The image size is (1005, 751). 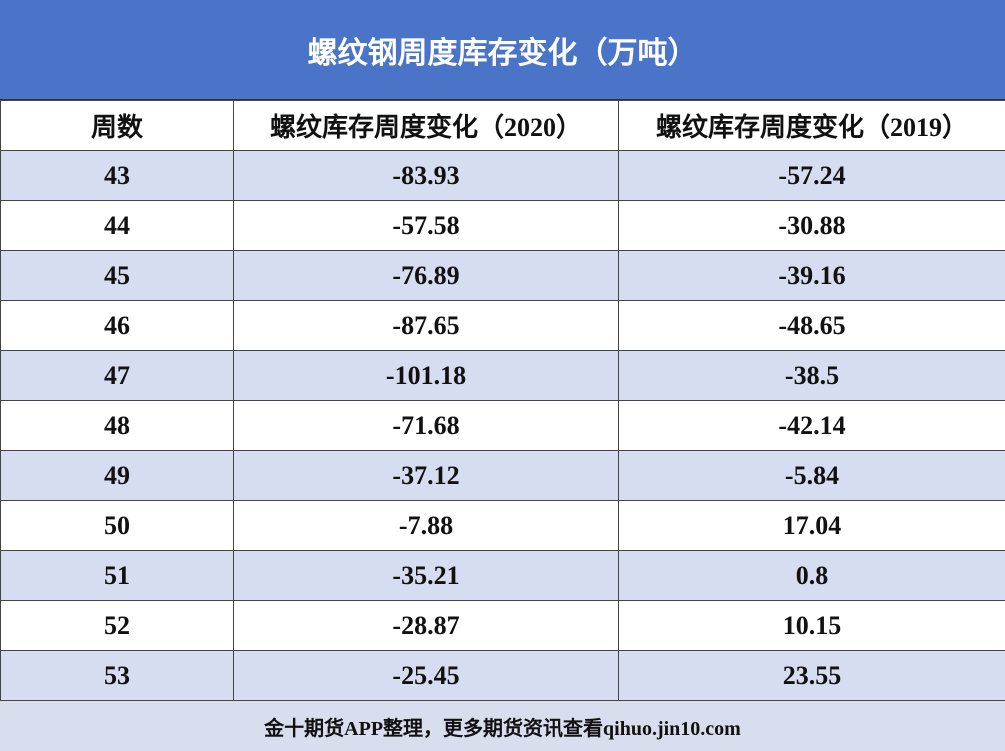 I want to click on table-row: 49 -37.12 -5.84, so click(x=502, y=475).